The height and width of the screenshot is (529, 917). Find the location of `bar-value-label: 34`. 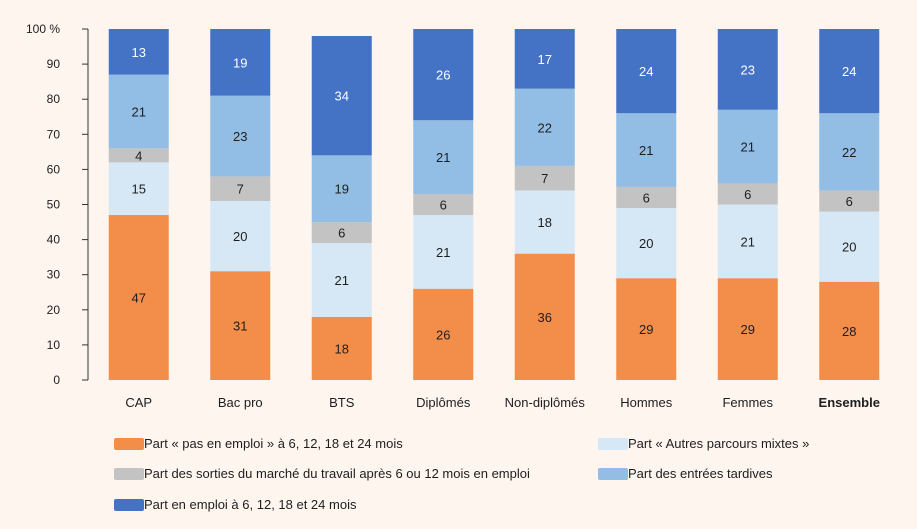

bar-value-label: 34 is located at coordinates (342, 96).